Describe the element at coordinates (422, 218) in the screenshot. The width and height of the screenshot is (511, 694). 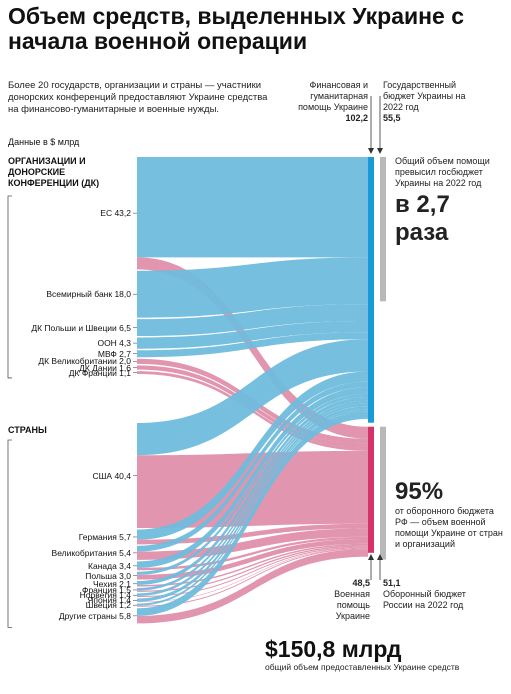
I see `budget-note-big: в 2,7 раза` at that location.